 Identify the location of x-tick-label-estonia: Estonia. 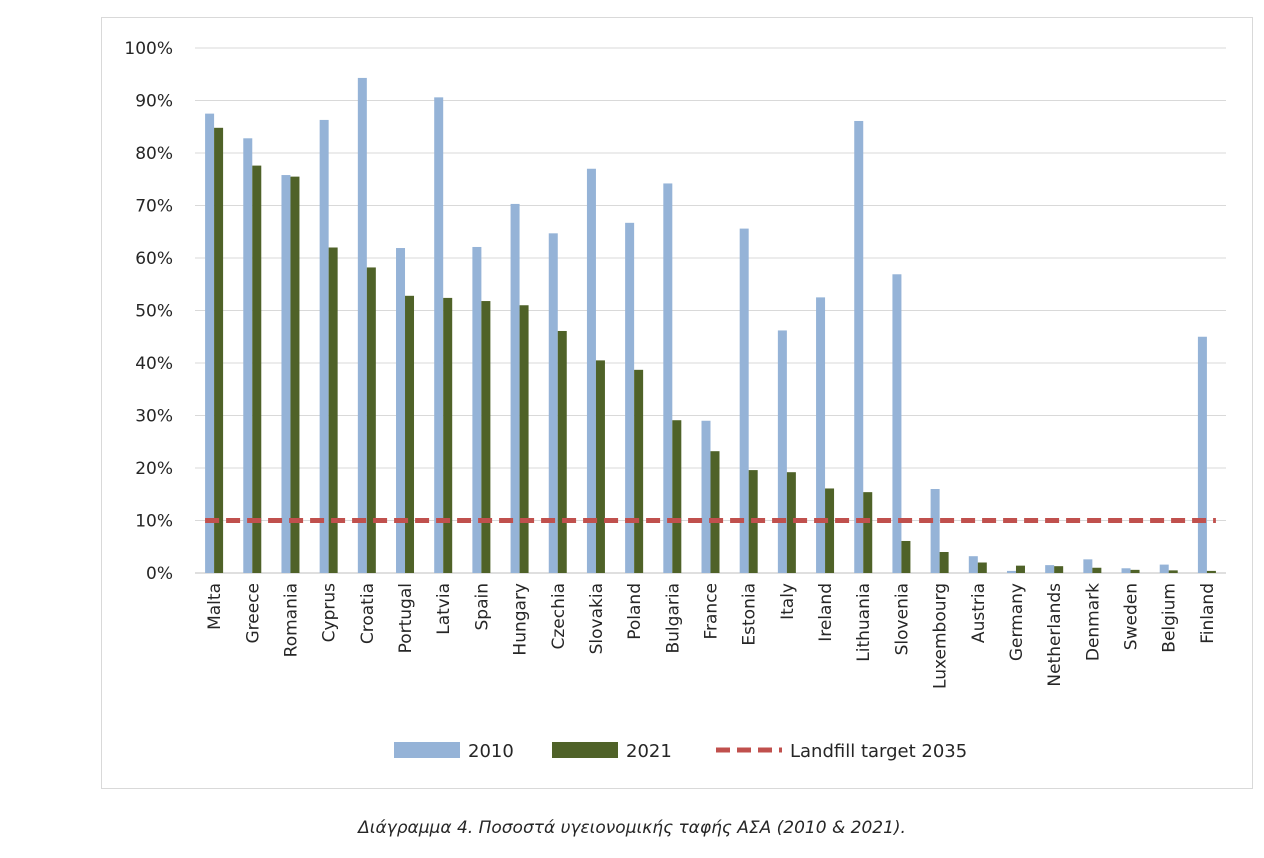
(750, 614).